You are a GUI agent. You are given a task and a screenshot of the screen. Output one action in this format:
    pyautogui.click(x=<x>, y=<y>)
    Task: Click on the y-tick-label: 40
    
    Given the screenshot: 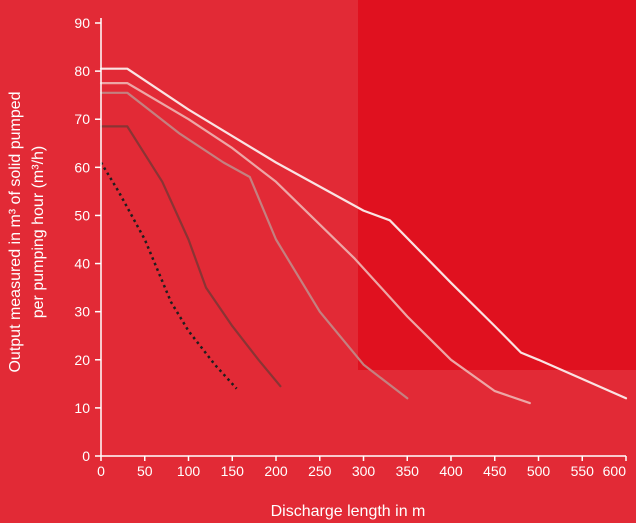 What is the action you would take?
    pyautogui.click(x=82, y=264)
    